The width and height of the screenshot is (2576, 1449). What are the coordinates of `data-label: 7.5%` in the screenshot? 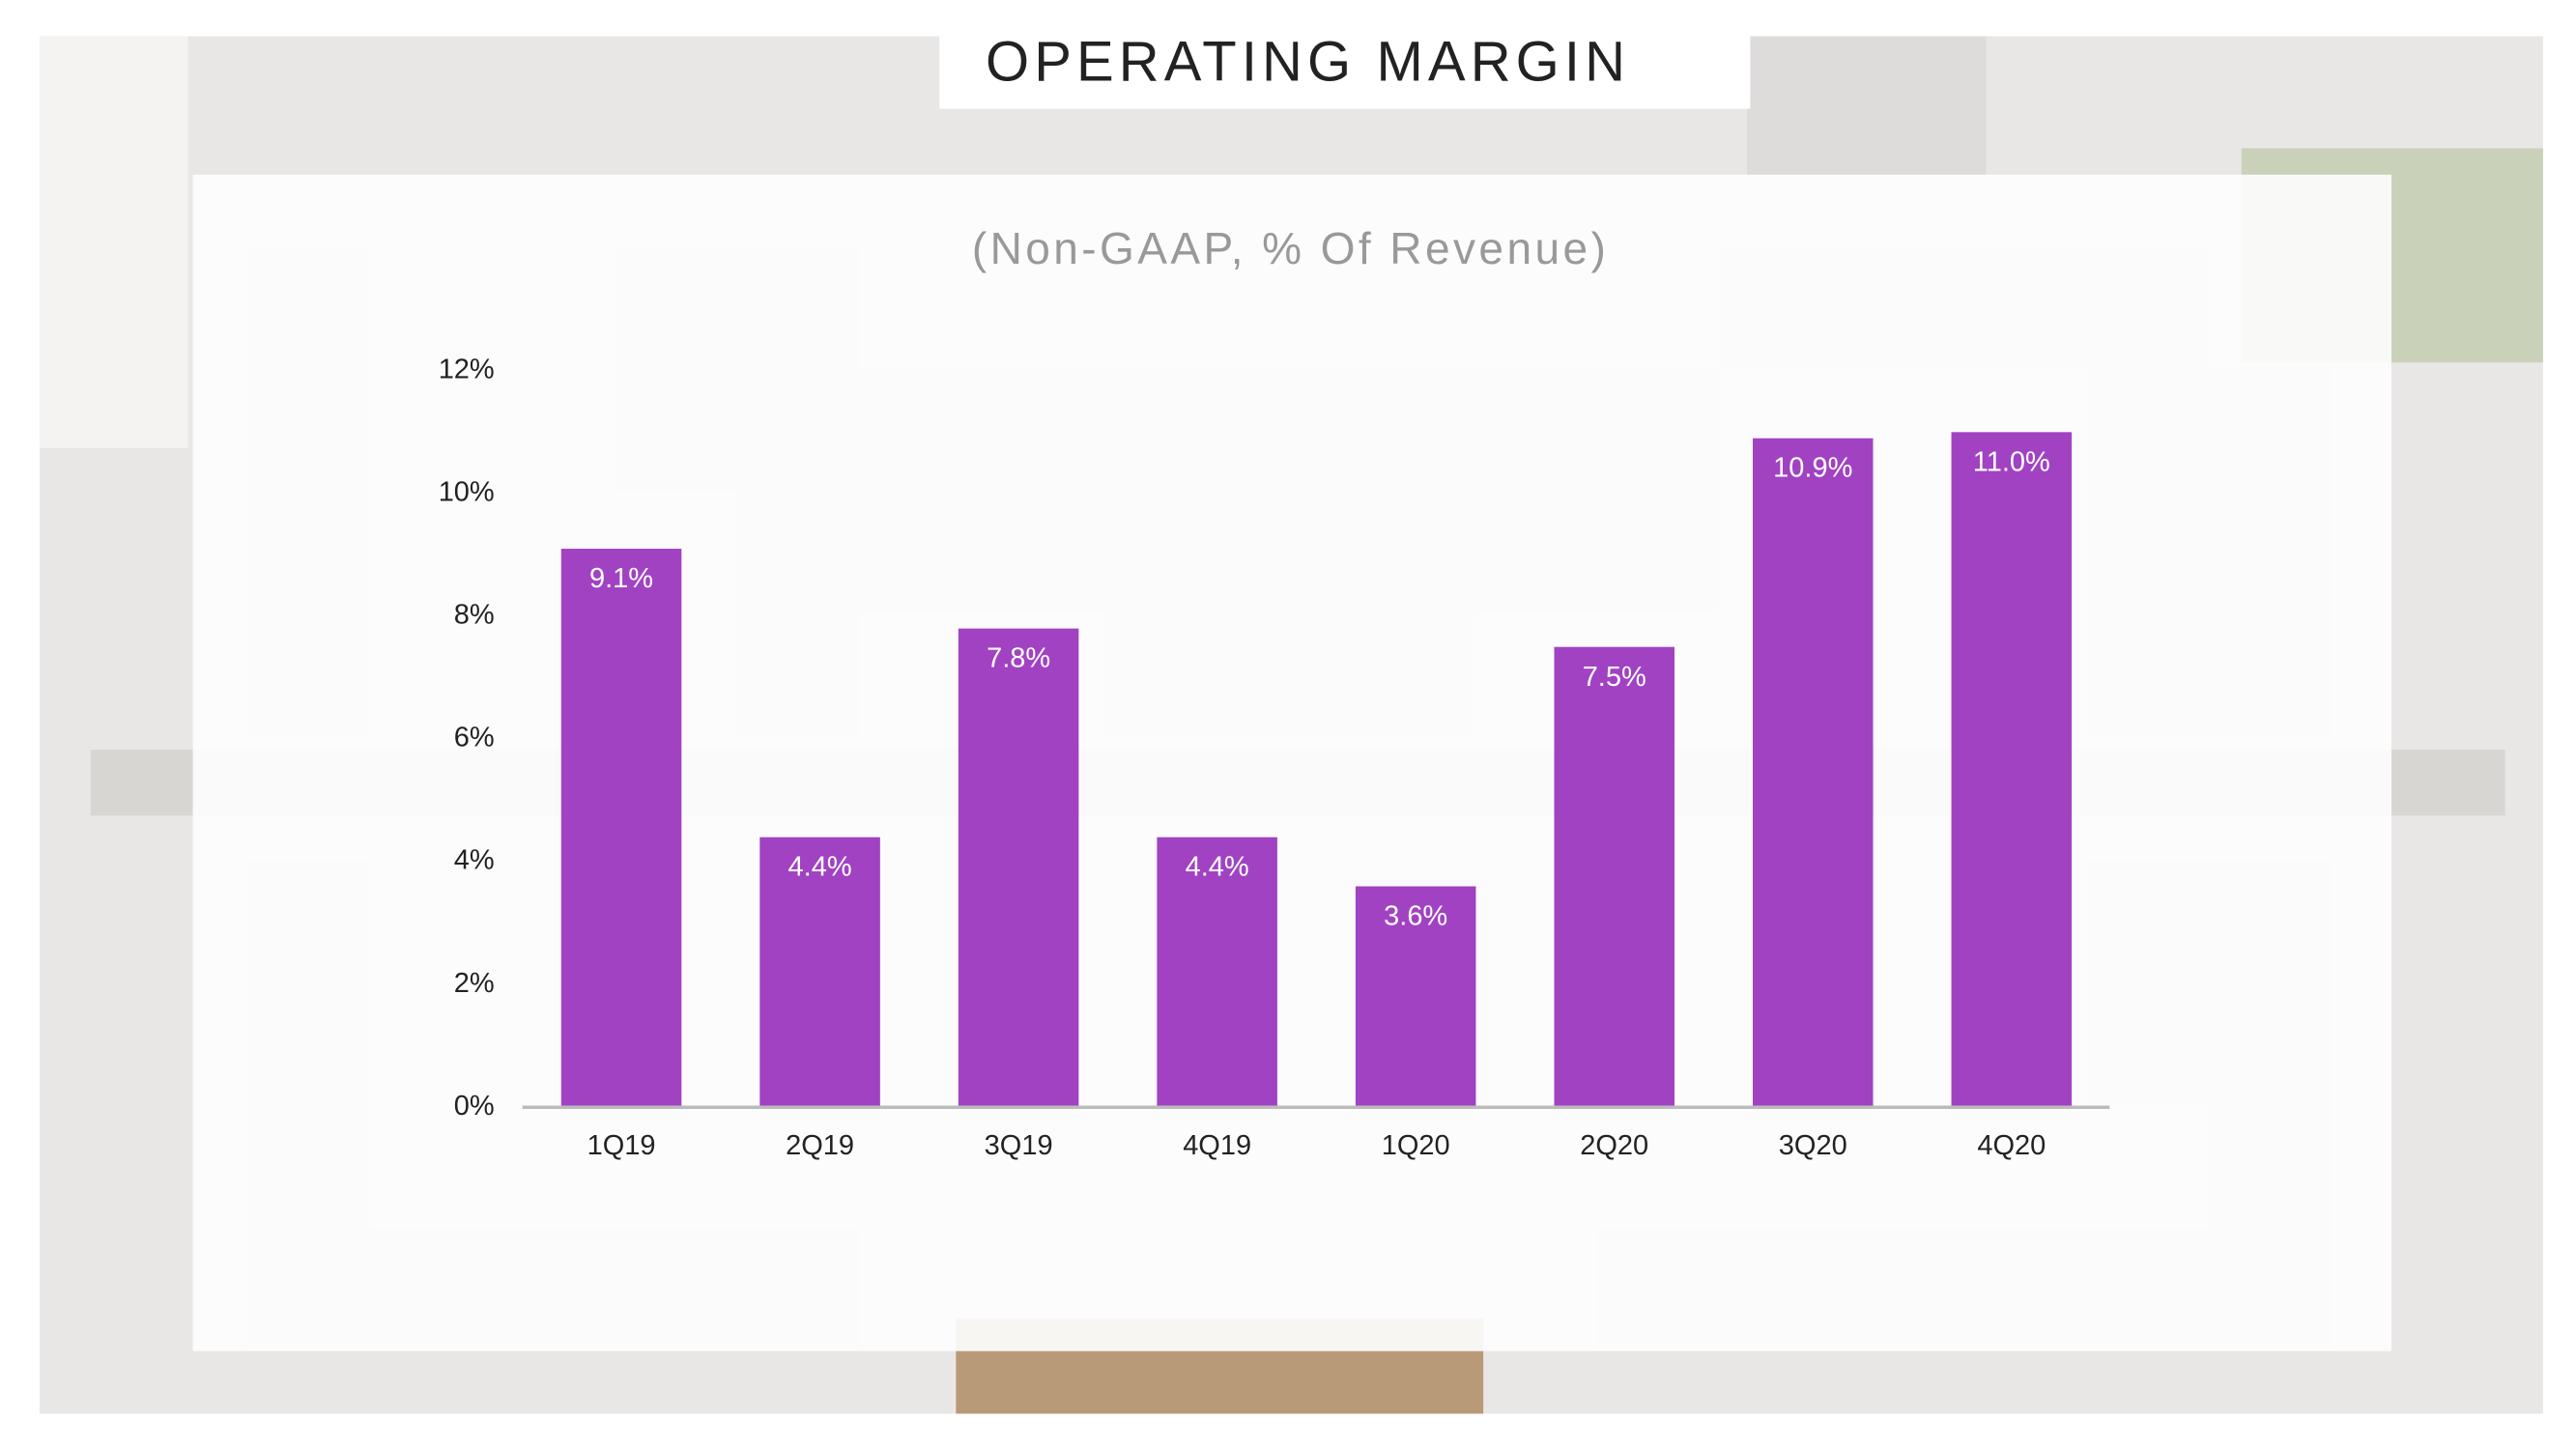 It's located at (1615, 677).